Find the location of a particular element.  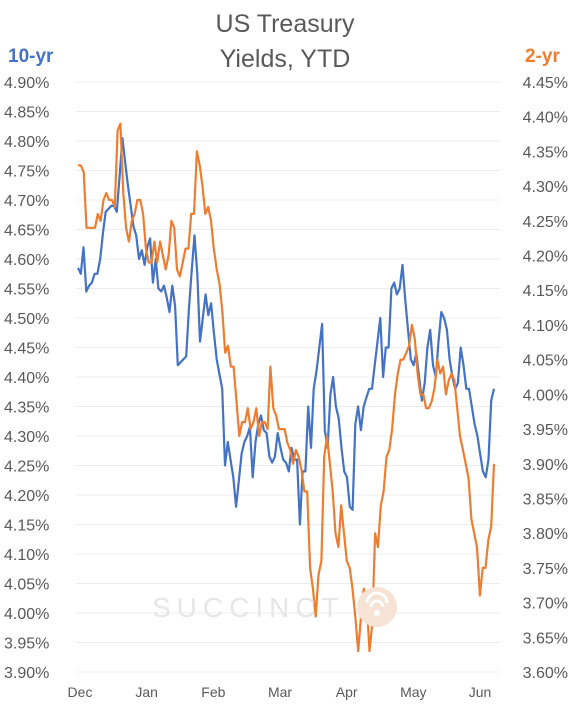

left-axis-label: 10-yr is located at coordinates (31, 56).